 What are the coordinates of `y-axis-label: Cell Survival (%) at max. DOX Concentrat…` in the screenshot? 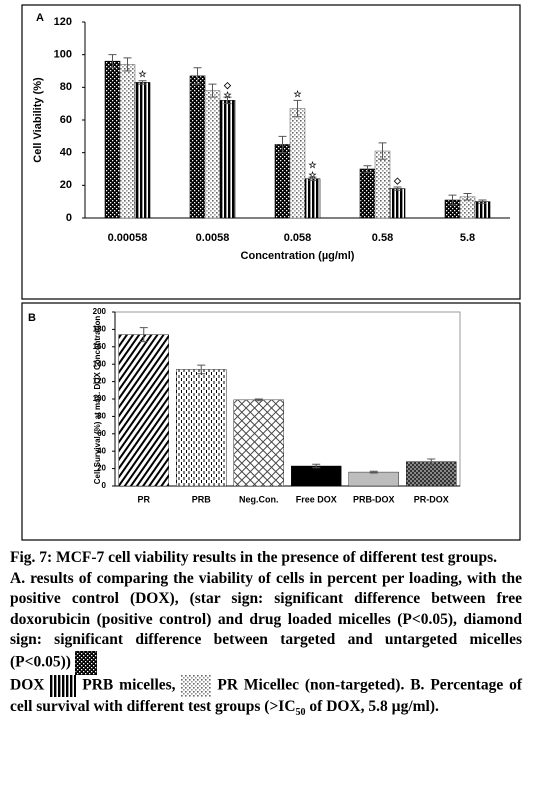 It's located at (97, 400).